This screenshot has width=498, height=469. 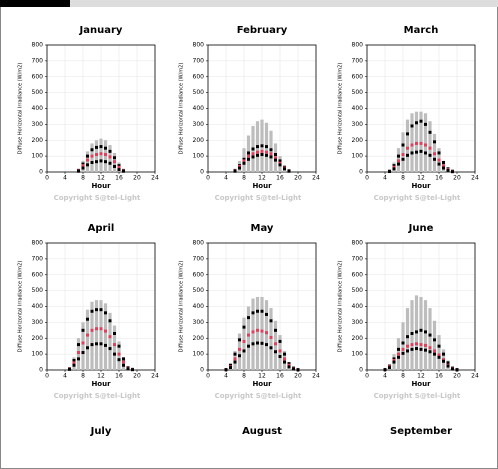 What do you see at coordinates (262, 228) in the screenshot?
I see `chart-title: May` at bounding box center [262, 228].